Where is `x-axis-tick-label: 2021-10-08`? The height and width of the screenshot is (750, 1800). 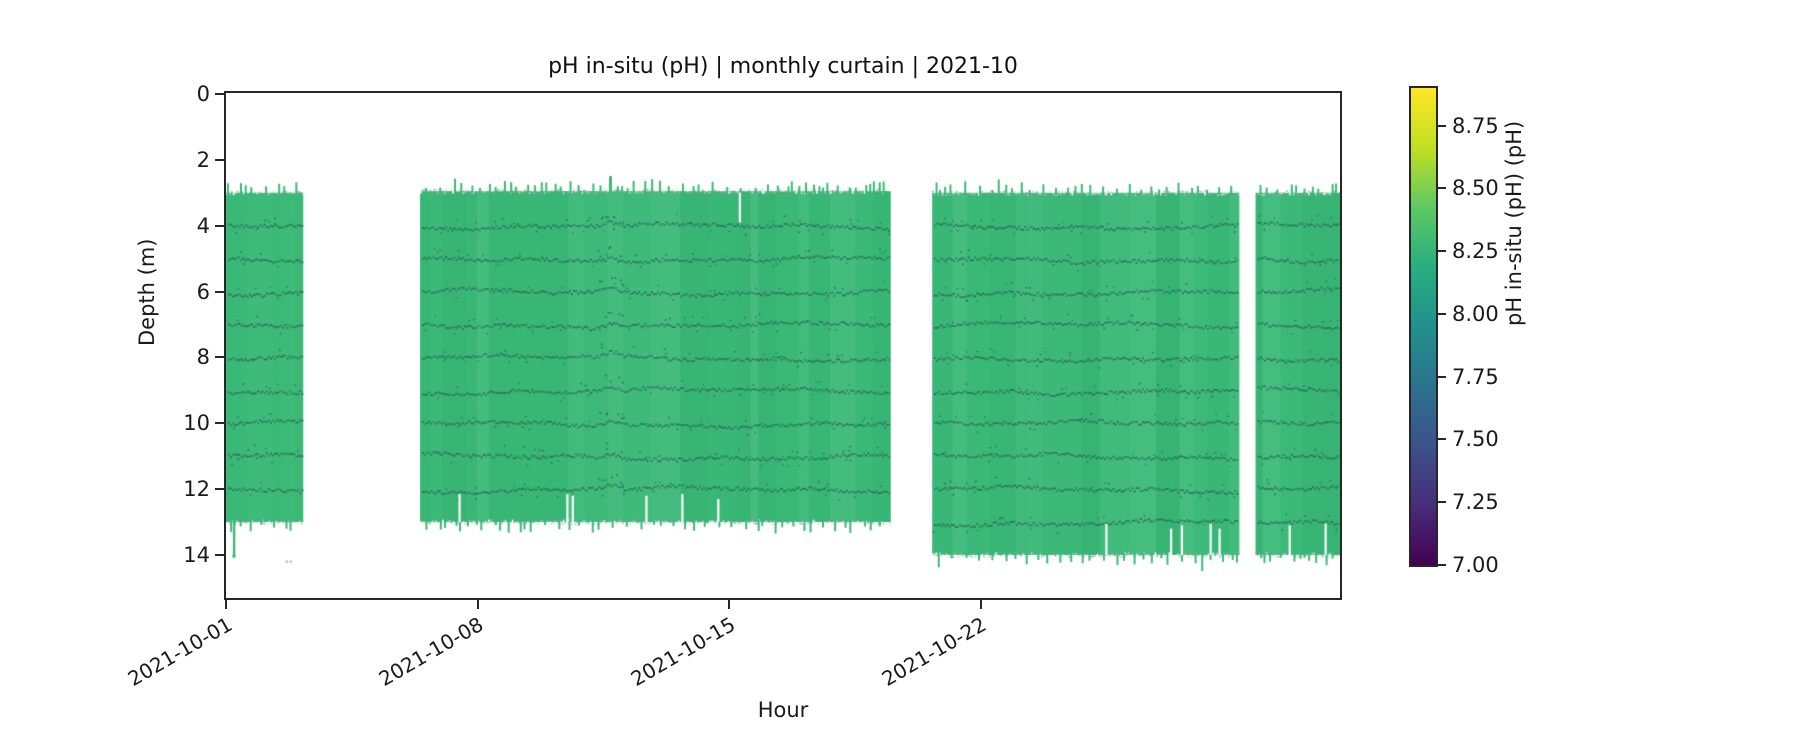 x-axis-tick-label: 2021-10-08 is located at coordinates (431, 651).